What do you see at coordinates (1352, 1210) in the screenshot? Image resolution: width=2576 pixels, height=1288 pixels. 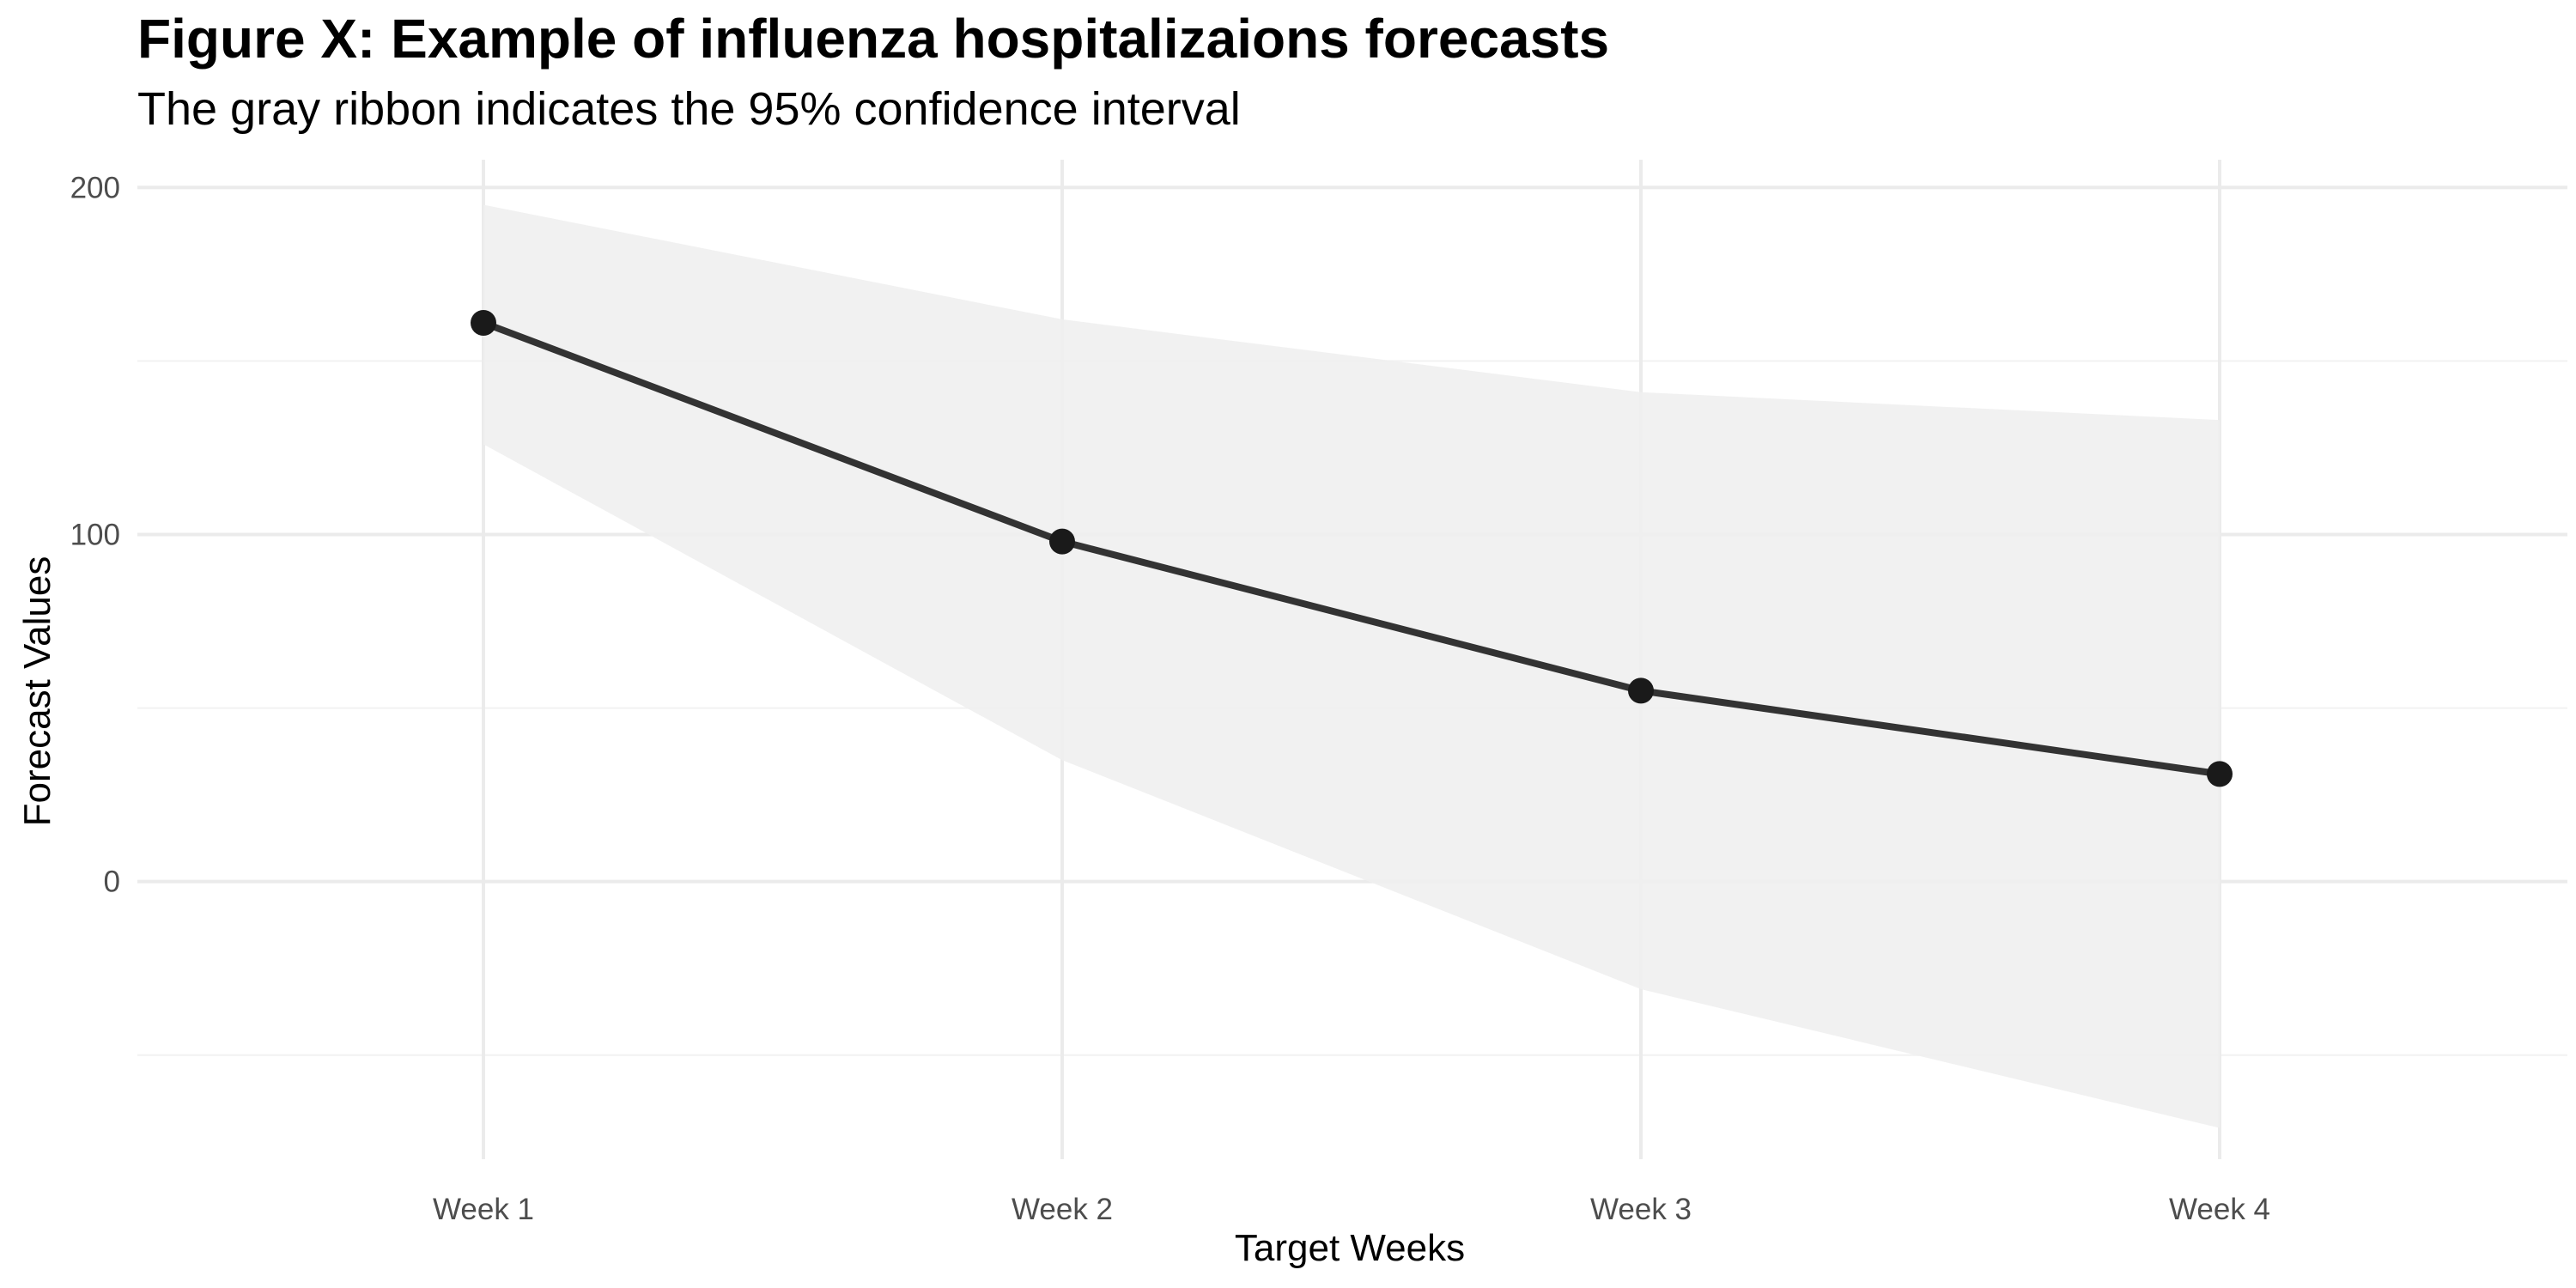 I see `x-axis-ticks: Week 1 Week 2 Week 3 Week 4` at bounding box center [1352, 1210].